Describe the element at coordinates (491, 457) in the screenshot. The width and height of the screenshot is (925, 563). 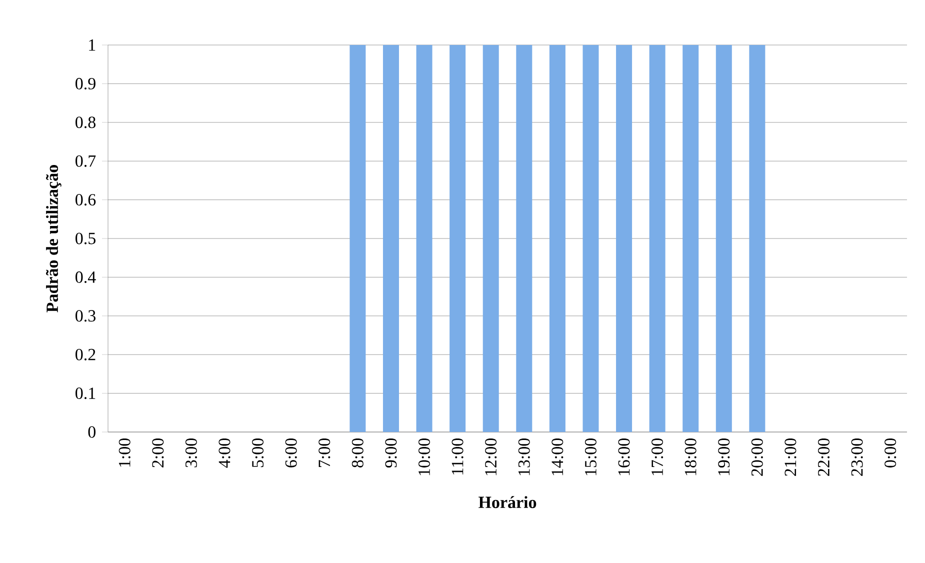
I see `x-tick-label: 12:00` at that location.